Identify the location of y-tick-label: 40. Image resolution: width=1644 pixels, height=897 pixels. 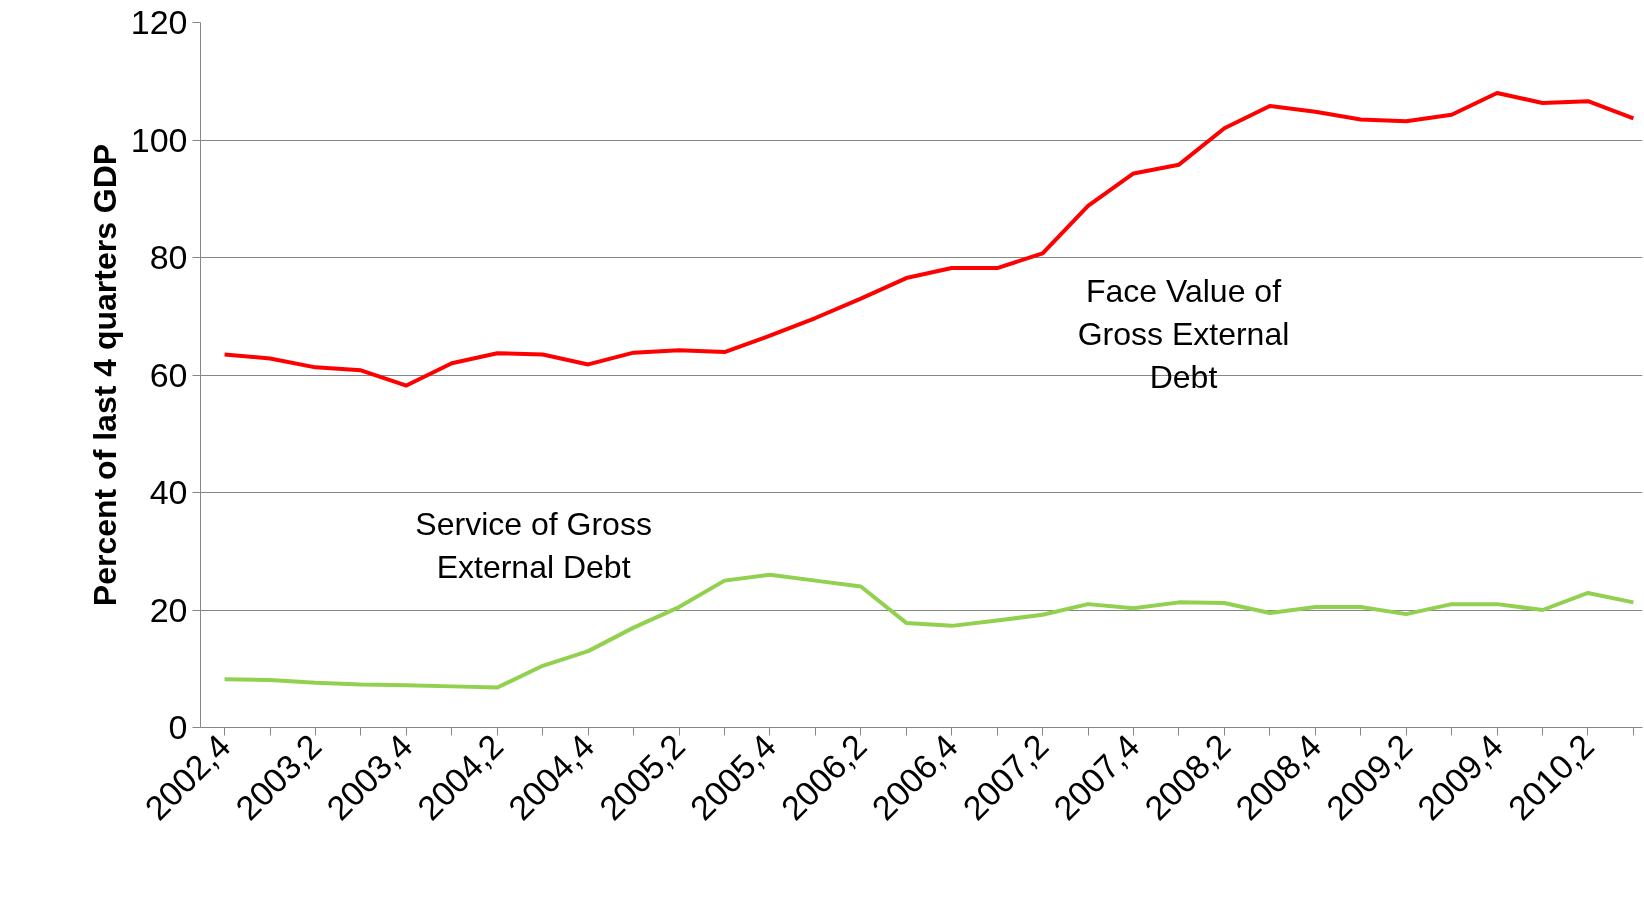
(168, 492).